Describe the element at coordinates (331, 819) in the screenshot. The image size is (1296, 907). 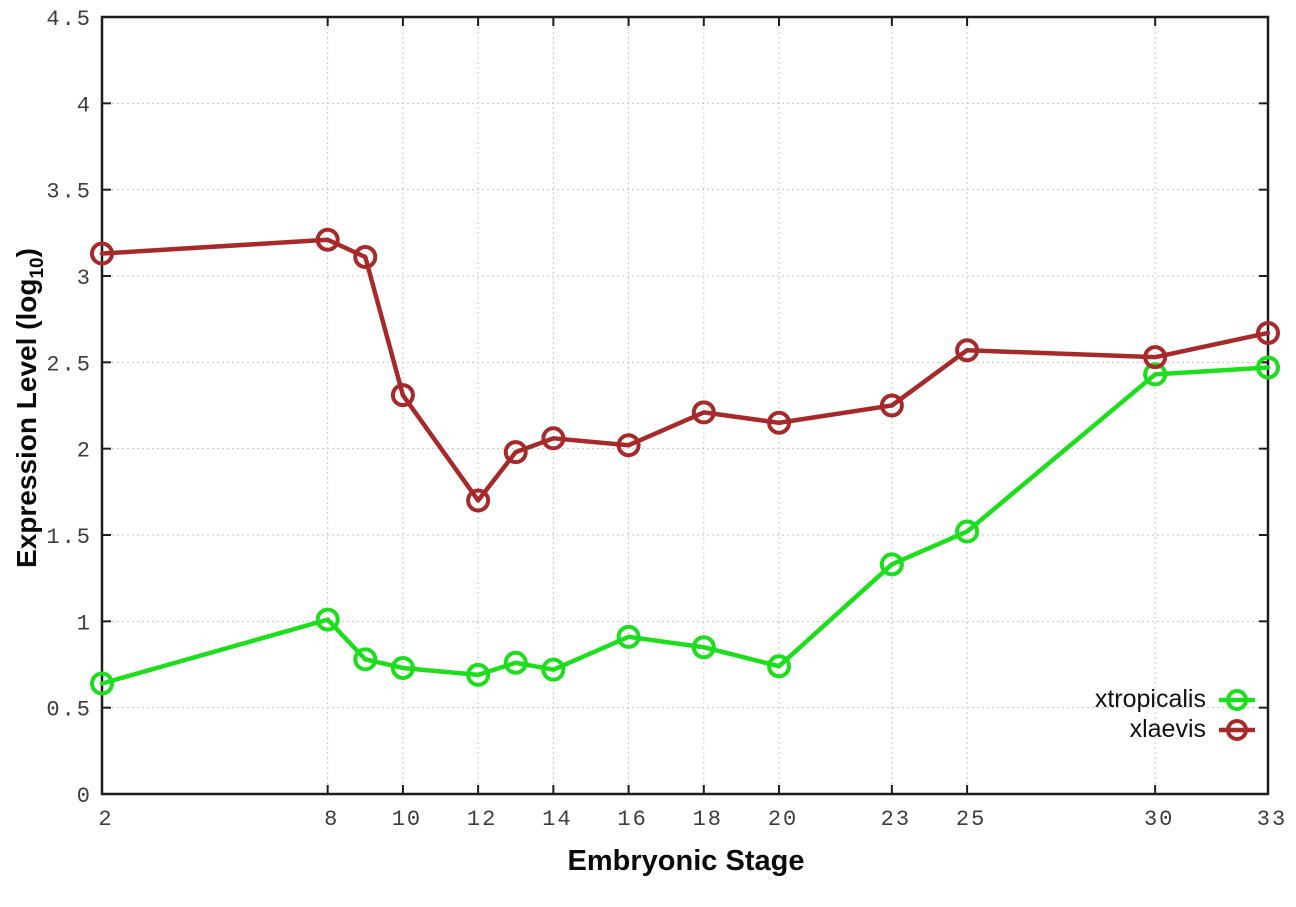
I see `x-tick-label: 8` at that location.